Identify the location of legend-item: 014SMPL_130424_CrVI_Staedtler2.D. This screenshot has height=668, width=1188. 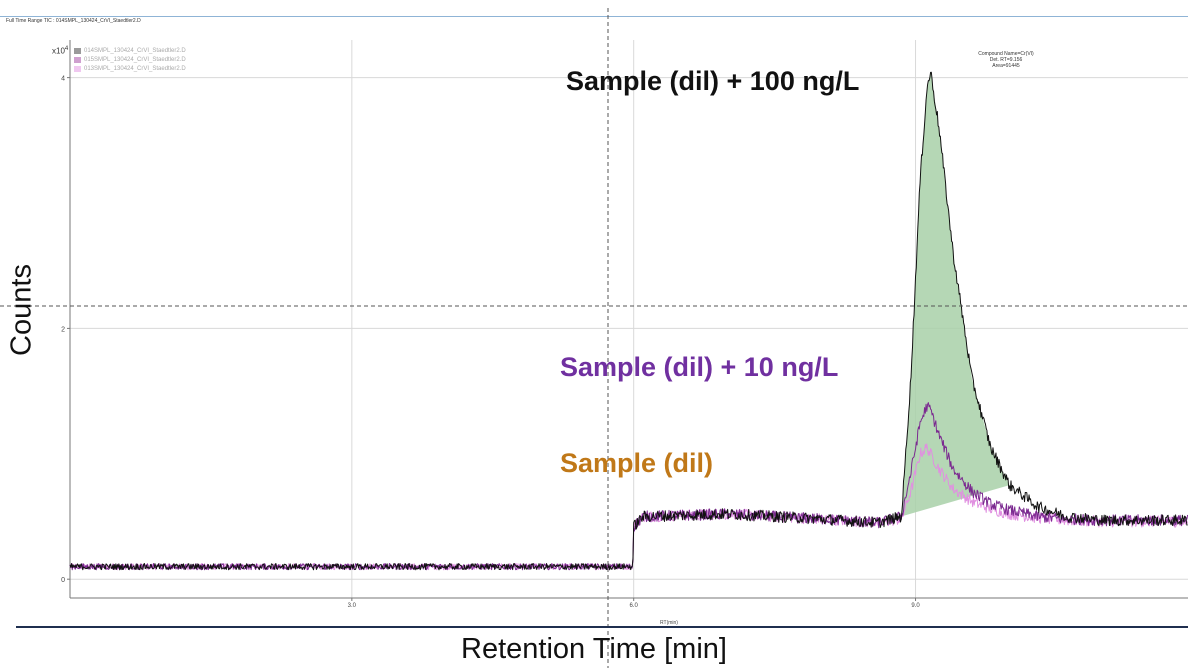
(130, 50).